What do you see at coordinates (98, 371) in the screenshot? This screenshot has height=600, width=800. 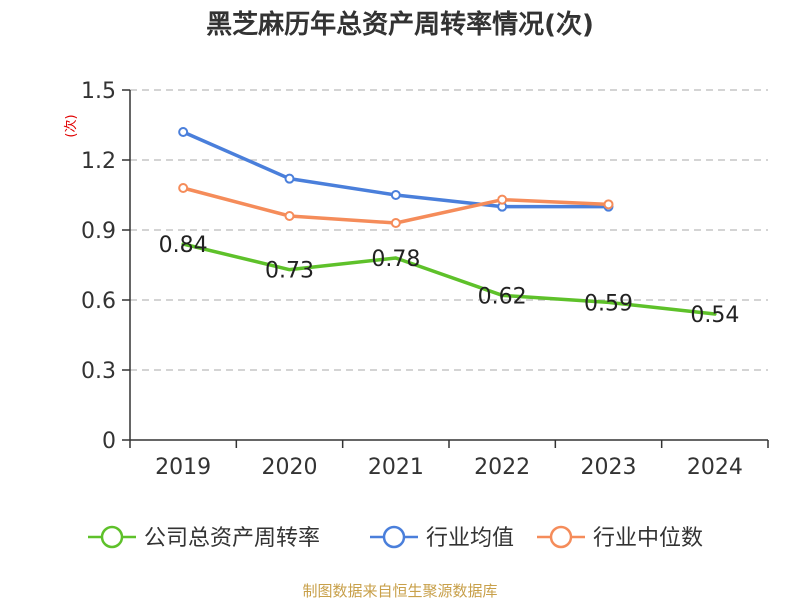 I see `y-tick-label: 0.3` at bounding box center [98, 371].